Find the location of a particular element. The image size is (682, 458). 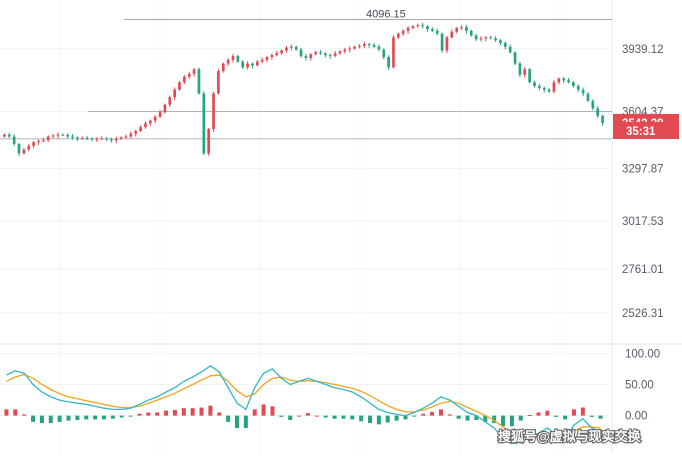

price-axis-tick-label: 3939.12 is located at coordinates (643, 50).